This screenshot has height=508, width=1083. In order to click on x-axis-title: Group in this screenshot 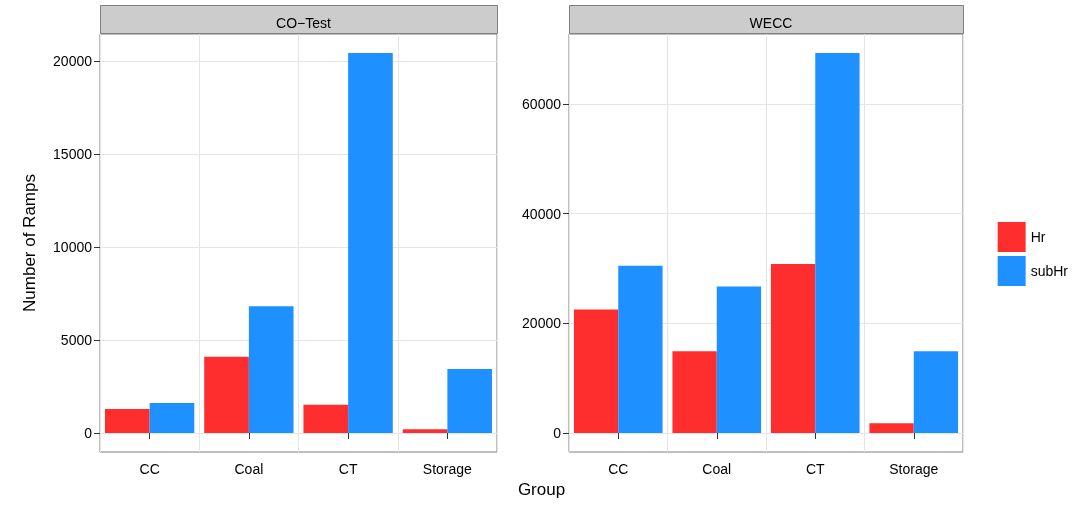, I will do `click(541, 490)`.